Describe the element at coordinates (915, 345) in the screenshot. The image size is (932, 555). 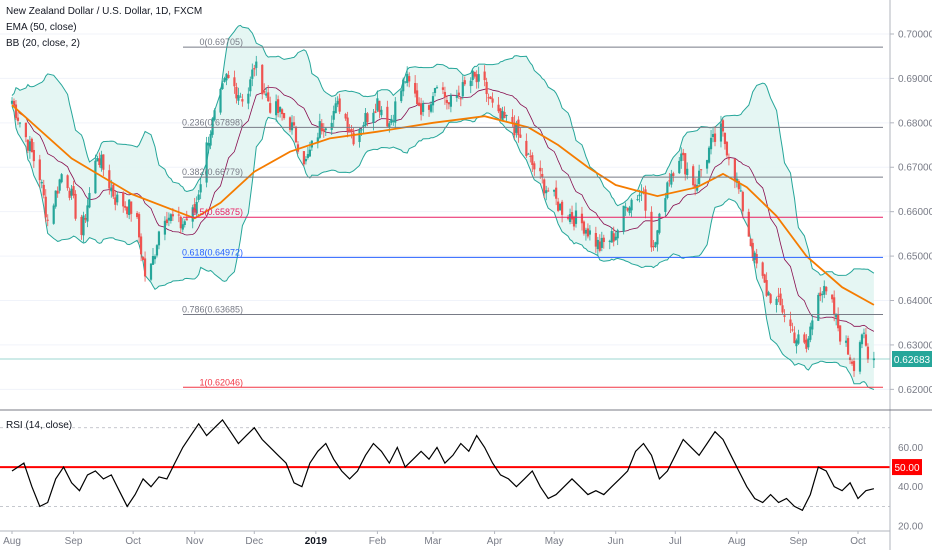
I see `price-axis-label: 0.63000` at that location.